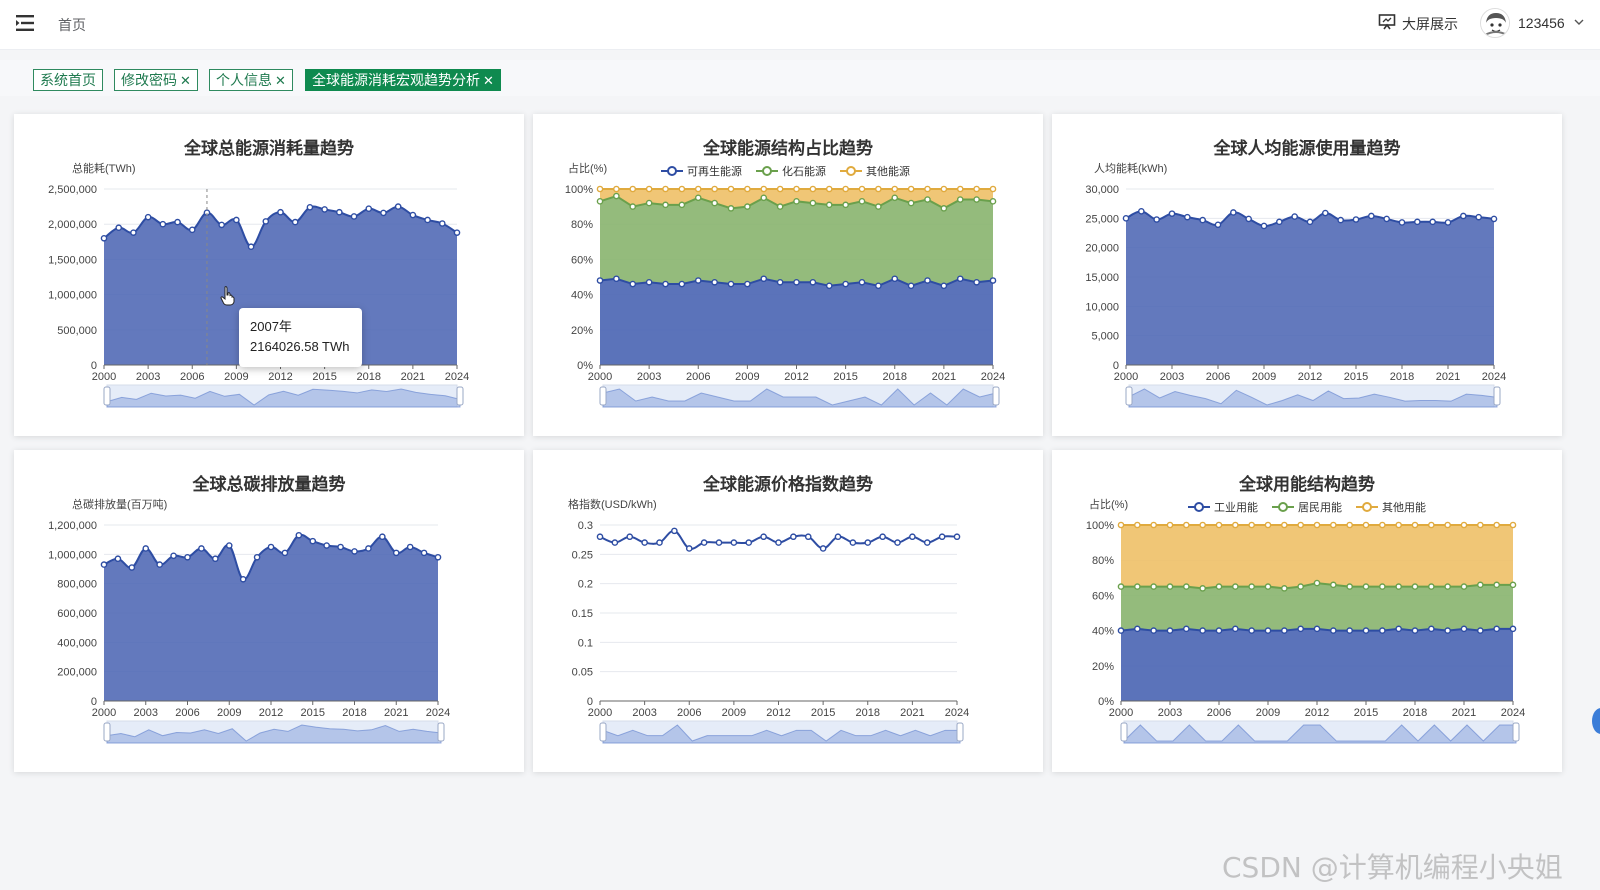 The image size is (1600, 890). I want to click on x-tick-label: 2015, so click(324, 377).